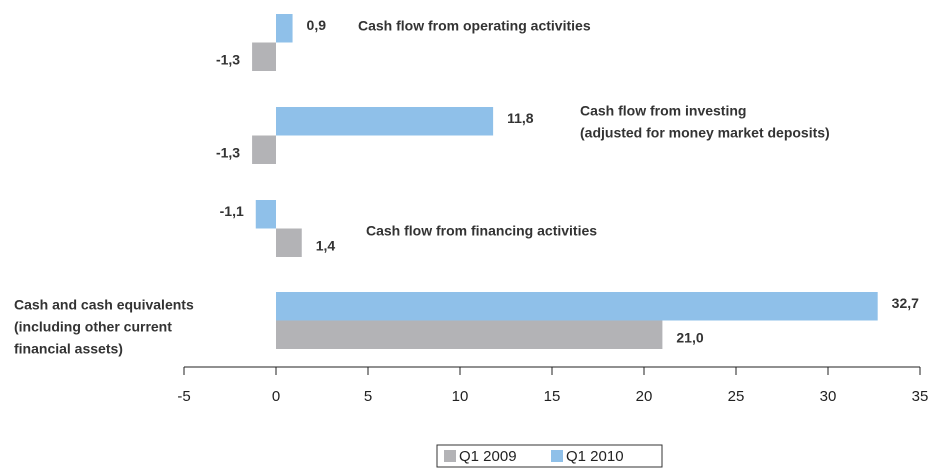 The height and width of the screenshot is (468, 937). I want to click on category-label: (adjusted for money market deposits), so click(705, 133).